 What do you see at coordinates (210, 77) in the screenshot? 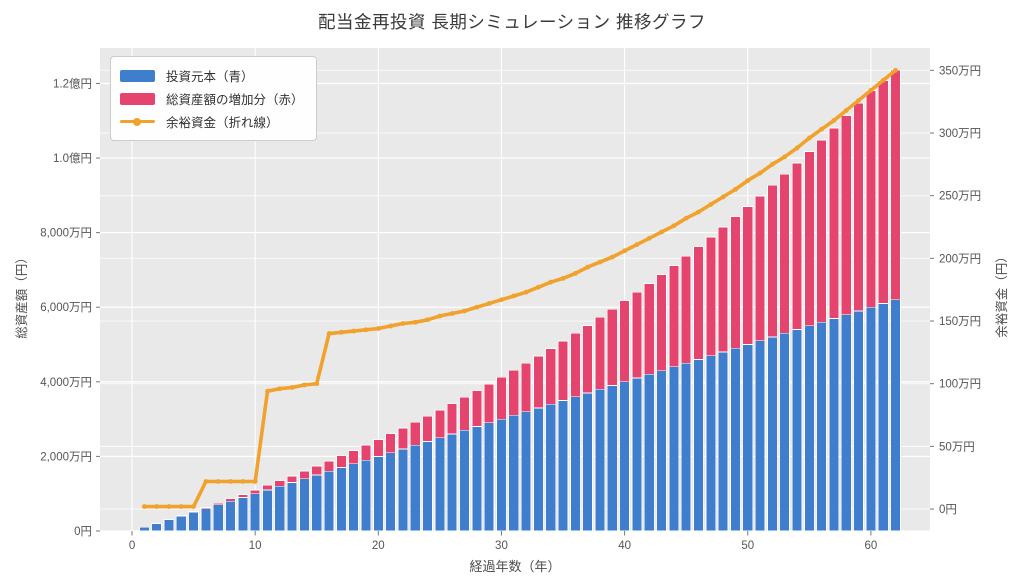
I see `legend-label-principal: 投資元本（青）` at bounding box center [210, 77].